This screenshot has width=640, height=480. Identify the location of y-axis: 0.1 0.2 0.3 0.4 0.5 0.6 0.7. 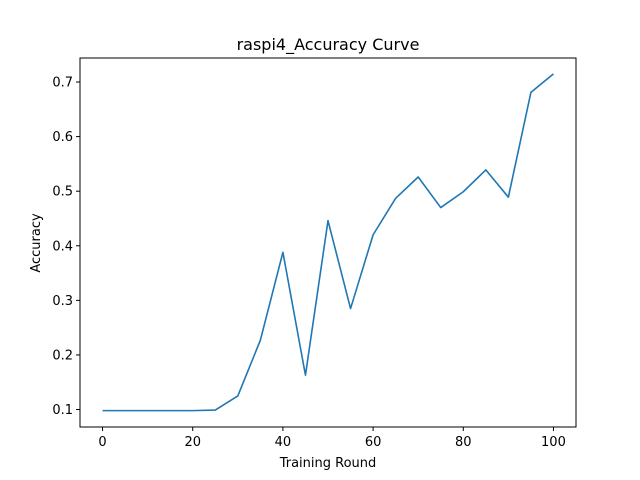
(66, 247).